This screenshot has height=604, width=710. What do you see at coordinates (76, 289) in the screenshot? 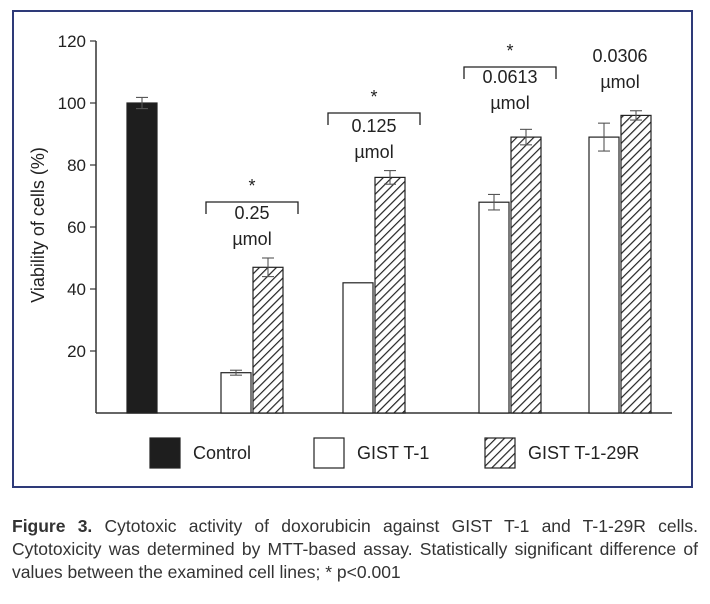
I see `y-tick-label: 40` at bounding box center [76, 289].